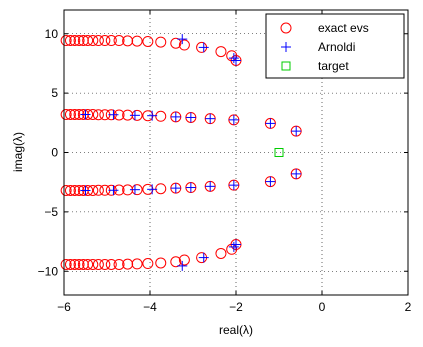  I want to click on y-axis-label: imag(λ), so click(18, 152).